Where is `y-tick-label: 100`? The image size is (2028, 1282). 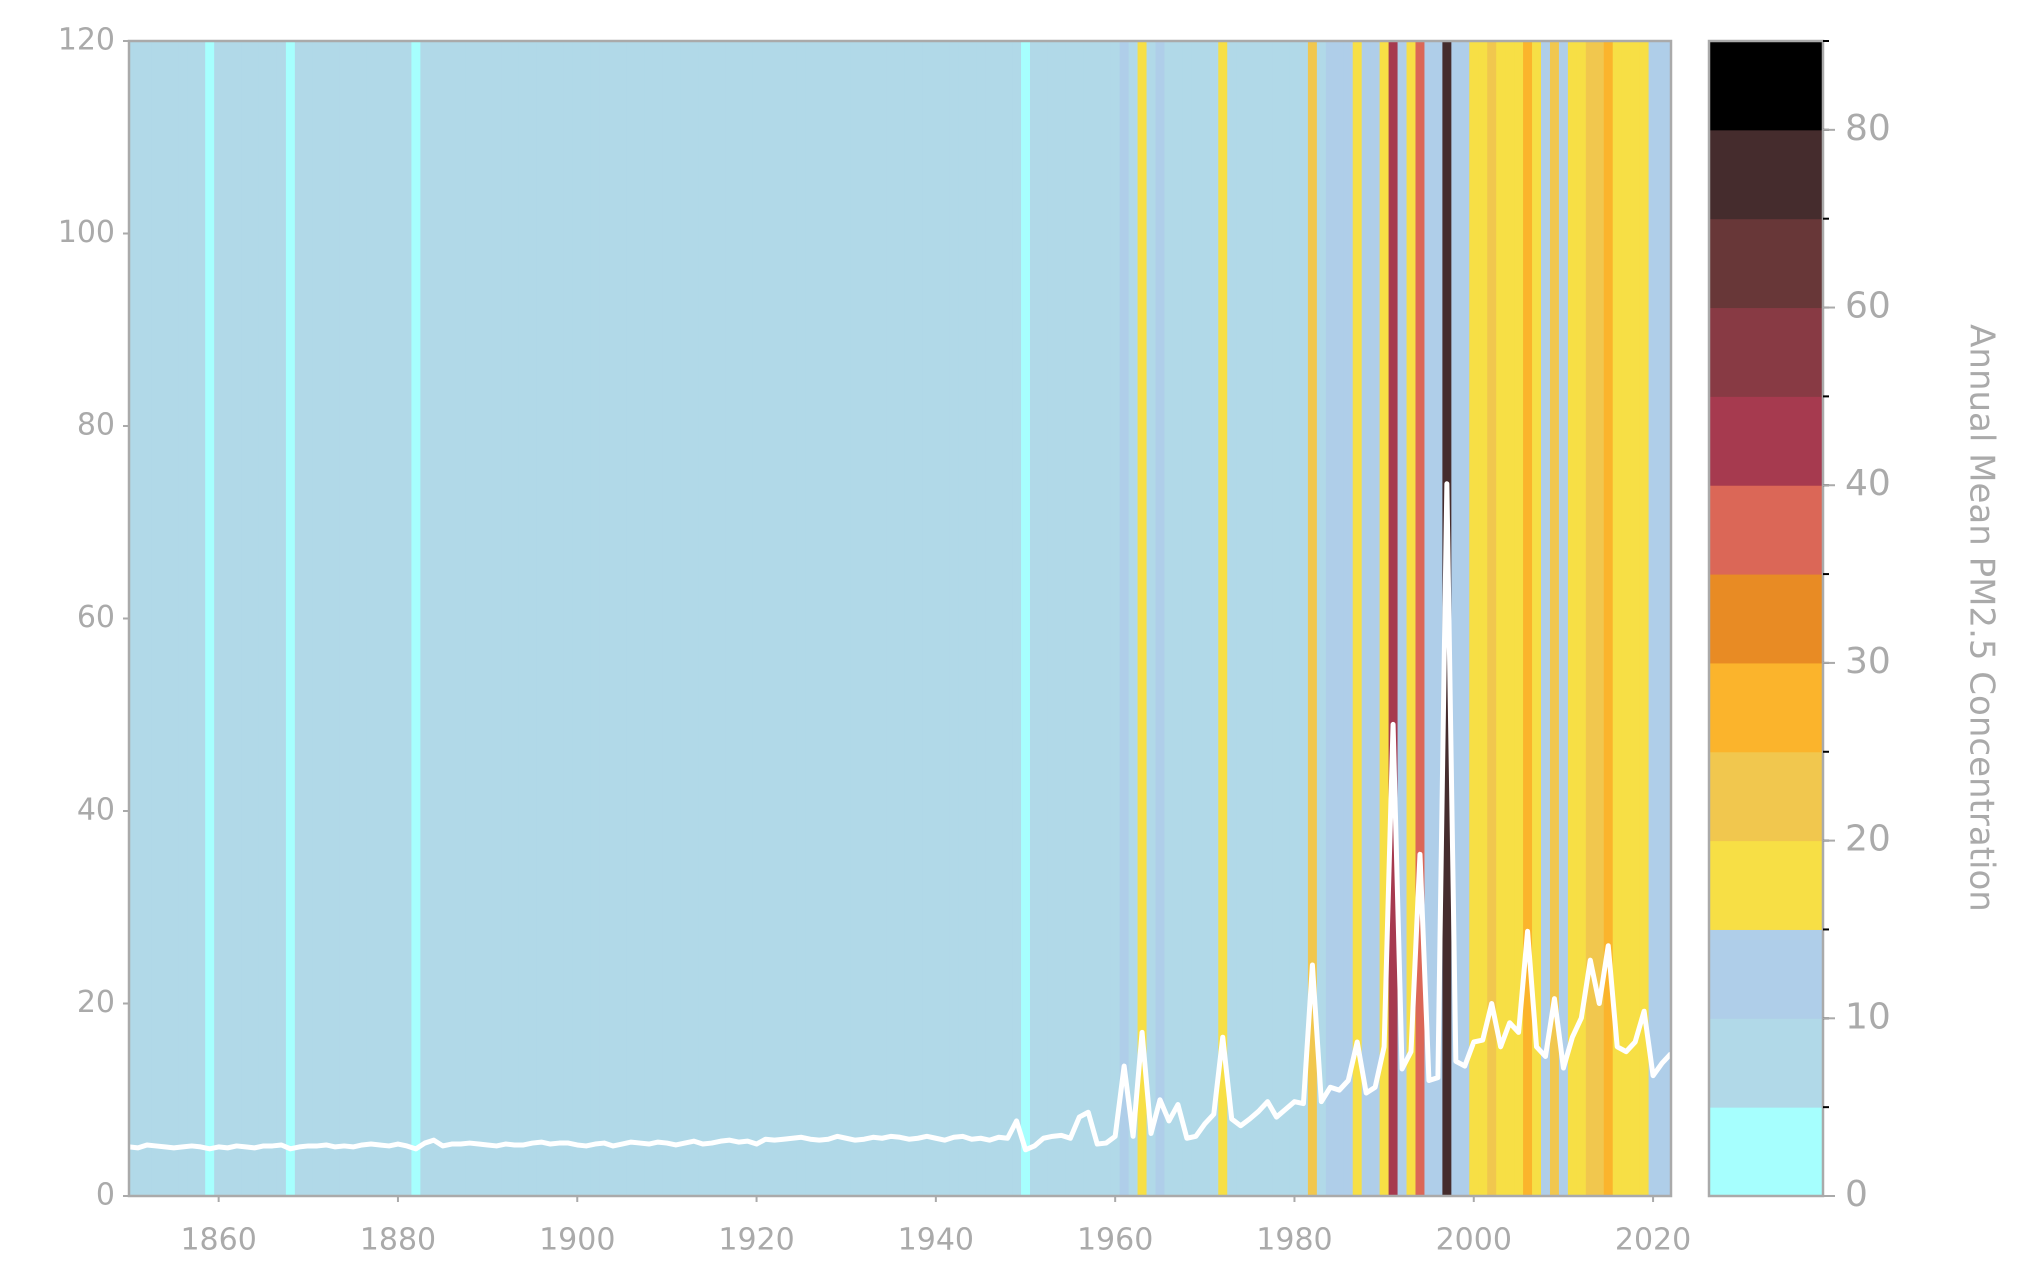
y-tick-label: 100 is located at coordinates (86, 232).